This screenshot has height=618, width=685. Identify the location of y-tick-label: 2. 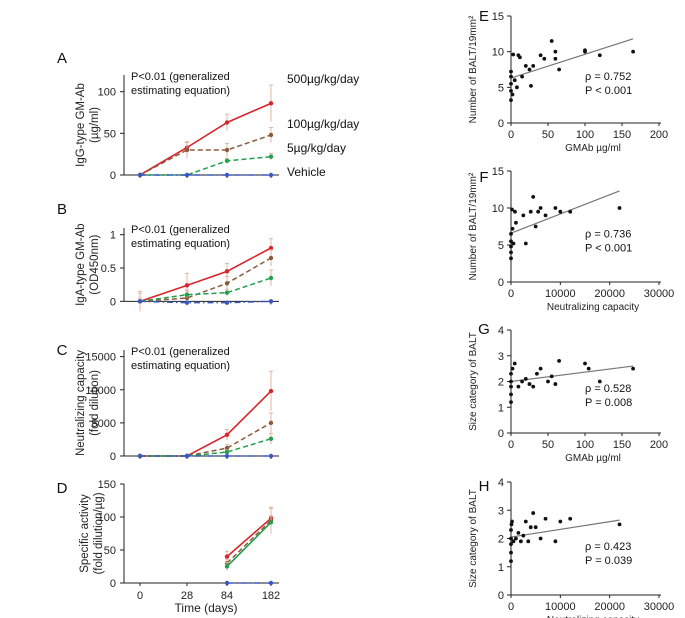
(501, 540).